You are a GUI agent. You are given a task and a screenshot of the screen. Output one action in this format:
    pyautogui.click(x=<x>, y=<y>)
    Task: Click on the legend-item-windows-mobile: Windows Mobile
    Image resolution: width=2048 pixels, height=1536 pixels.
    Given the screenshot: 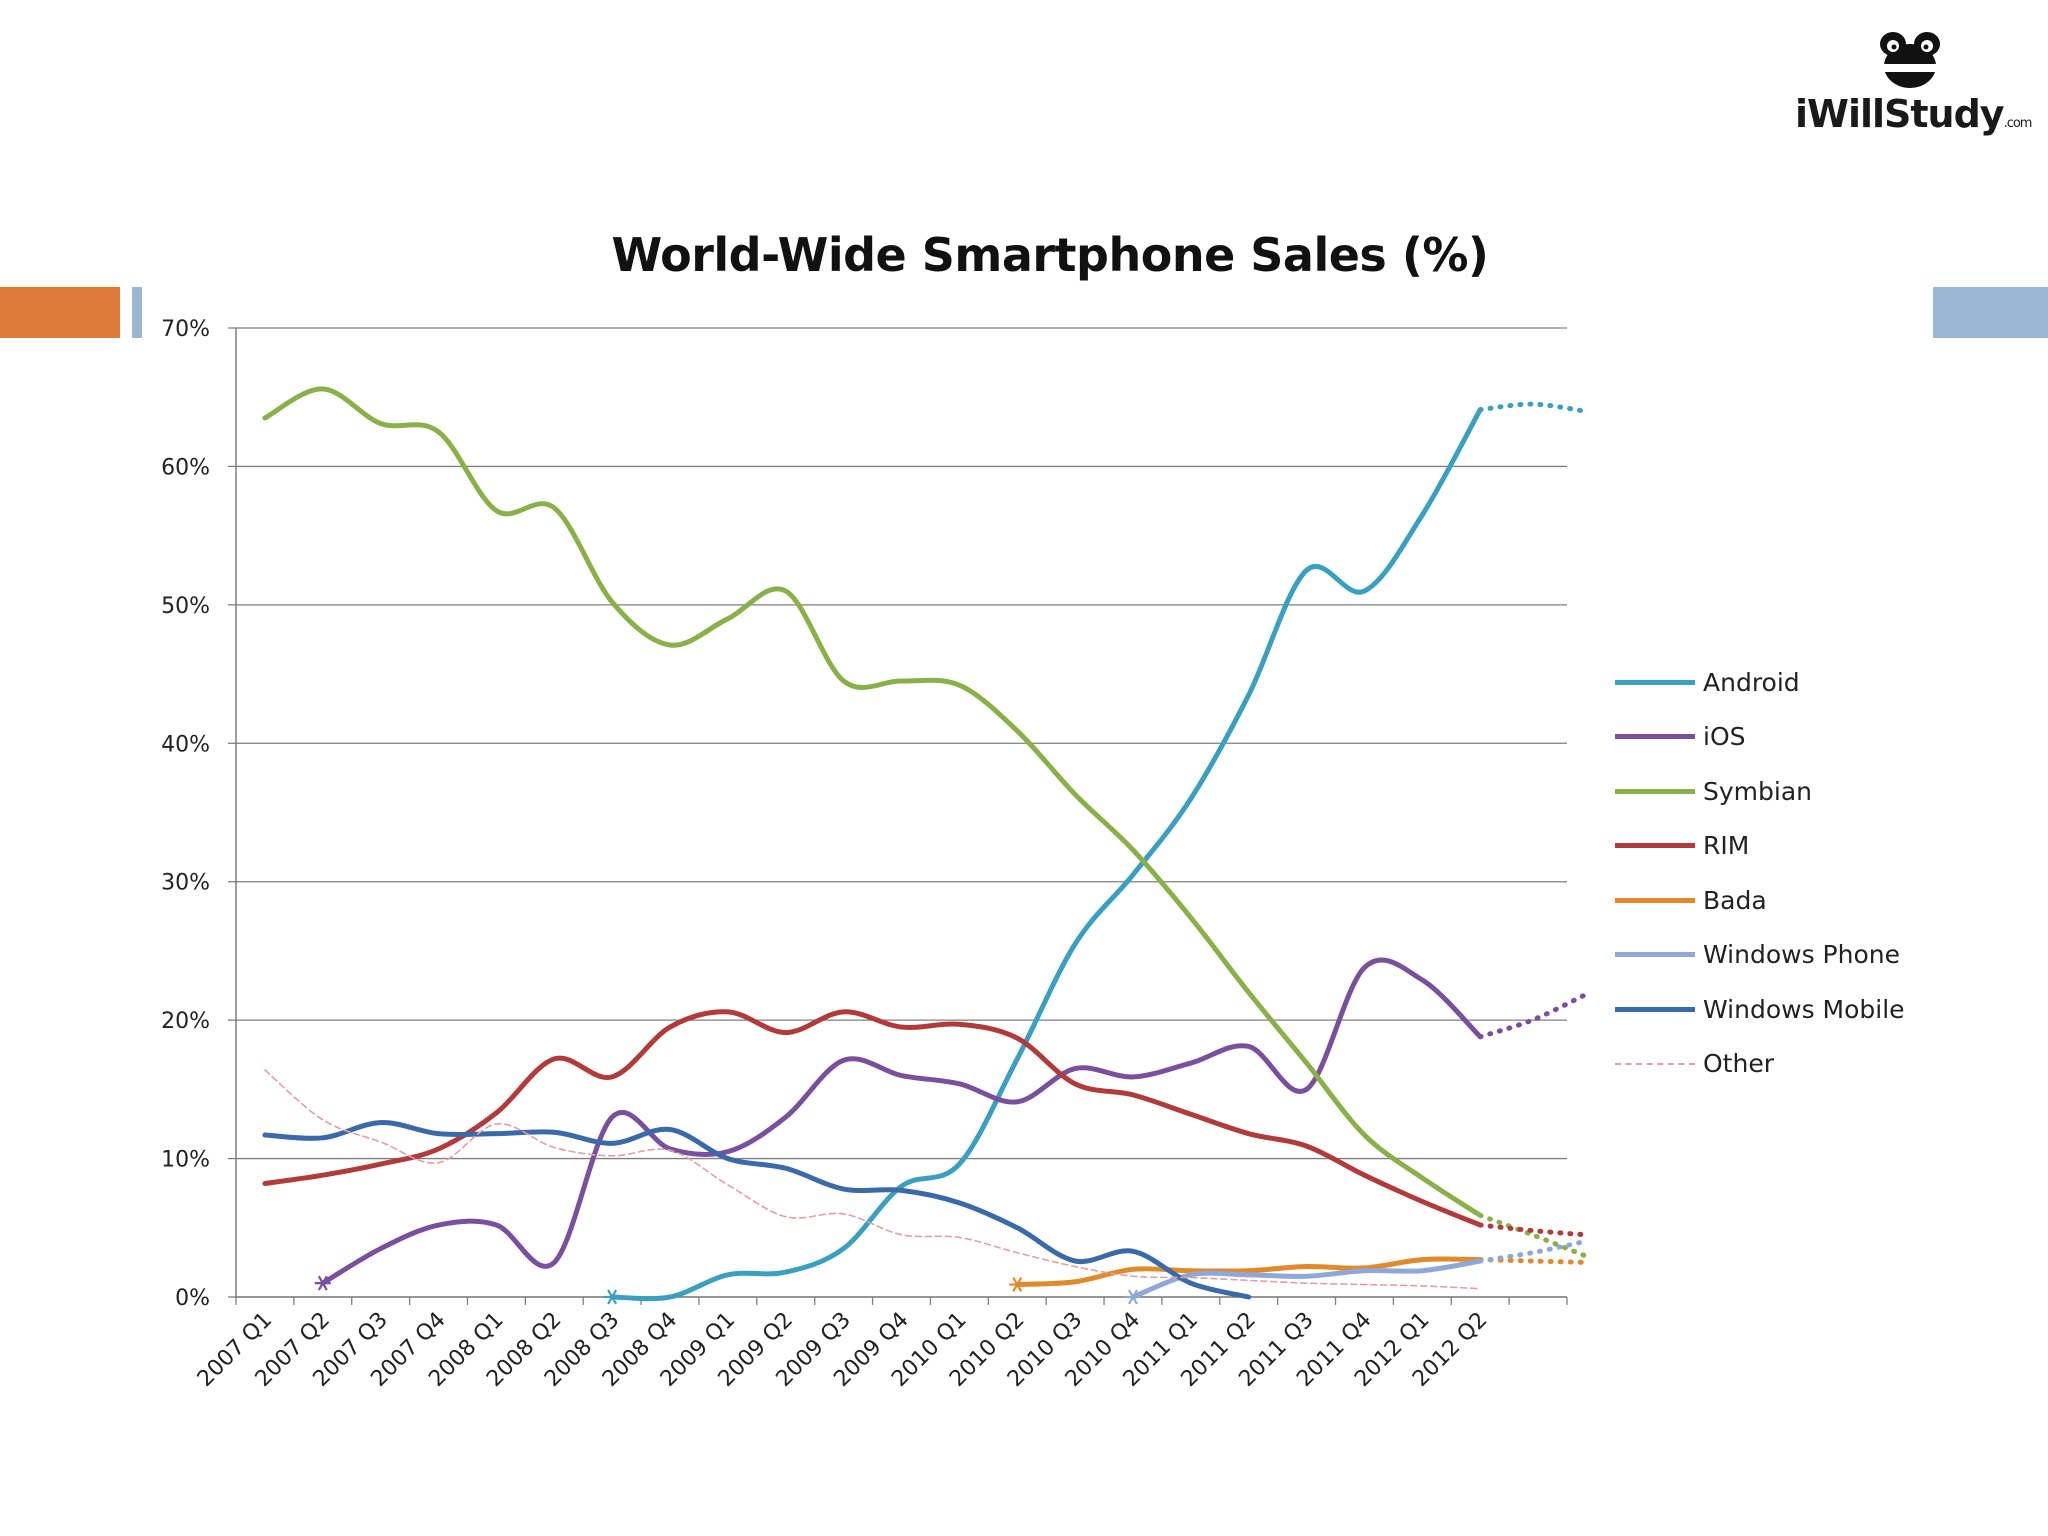 What is the action you would take?
    pyautogui.click(x=1760, y=1009)
    